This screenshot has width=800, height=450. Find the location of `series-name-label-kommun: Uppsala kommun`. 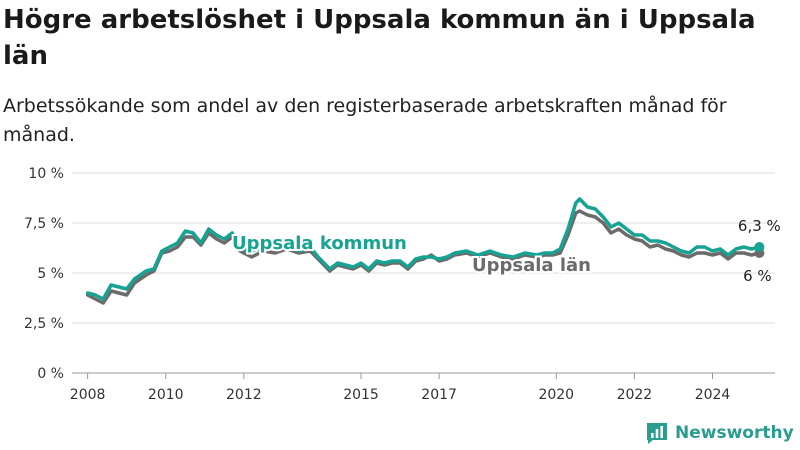

series-name-label-kommun: Uppsala kommun is located at coordinates (319, 243).